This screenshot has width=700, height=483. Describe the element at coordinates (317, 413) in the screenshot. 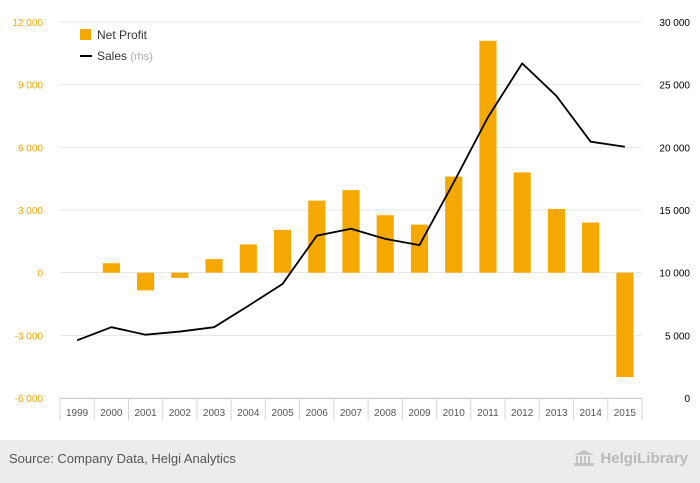

I see `x-tick-label: 2006` at that location.